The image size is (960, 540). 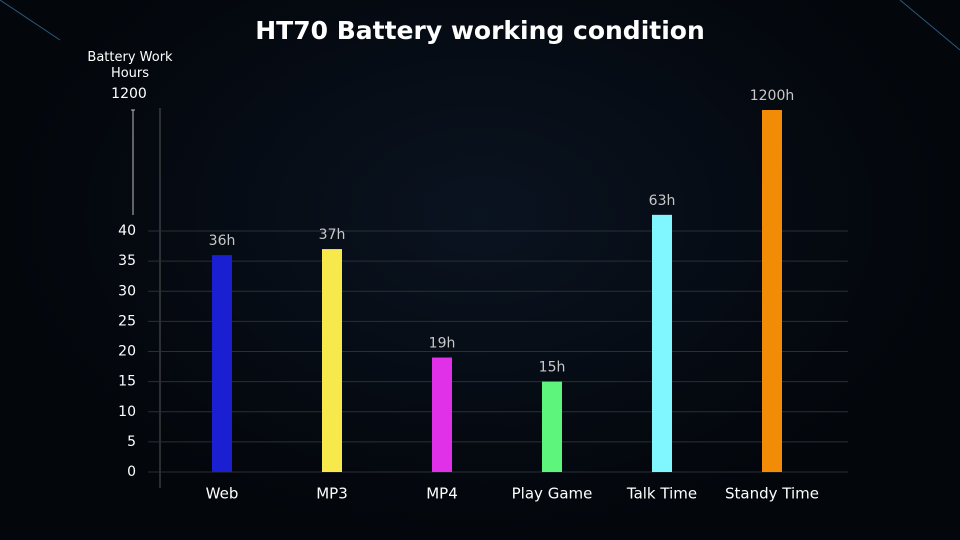 What do you see at coordinates (127, 291) in the screenshot?
I see `y-tick-label: 30` at bounding box center [127, 291].